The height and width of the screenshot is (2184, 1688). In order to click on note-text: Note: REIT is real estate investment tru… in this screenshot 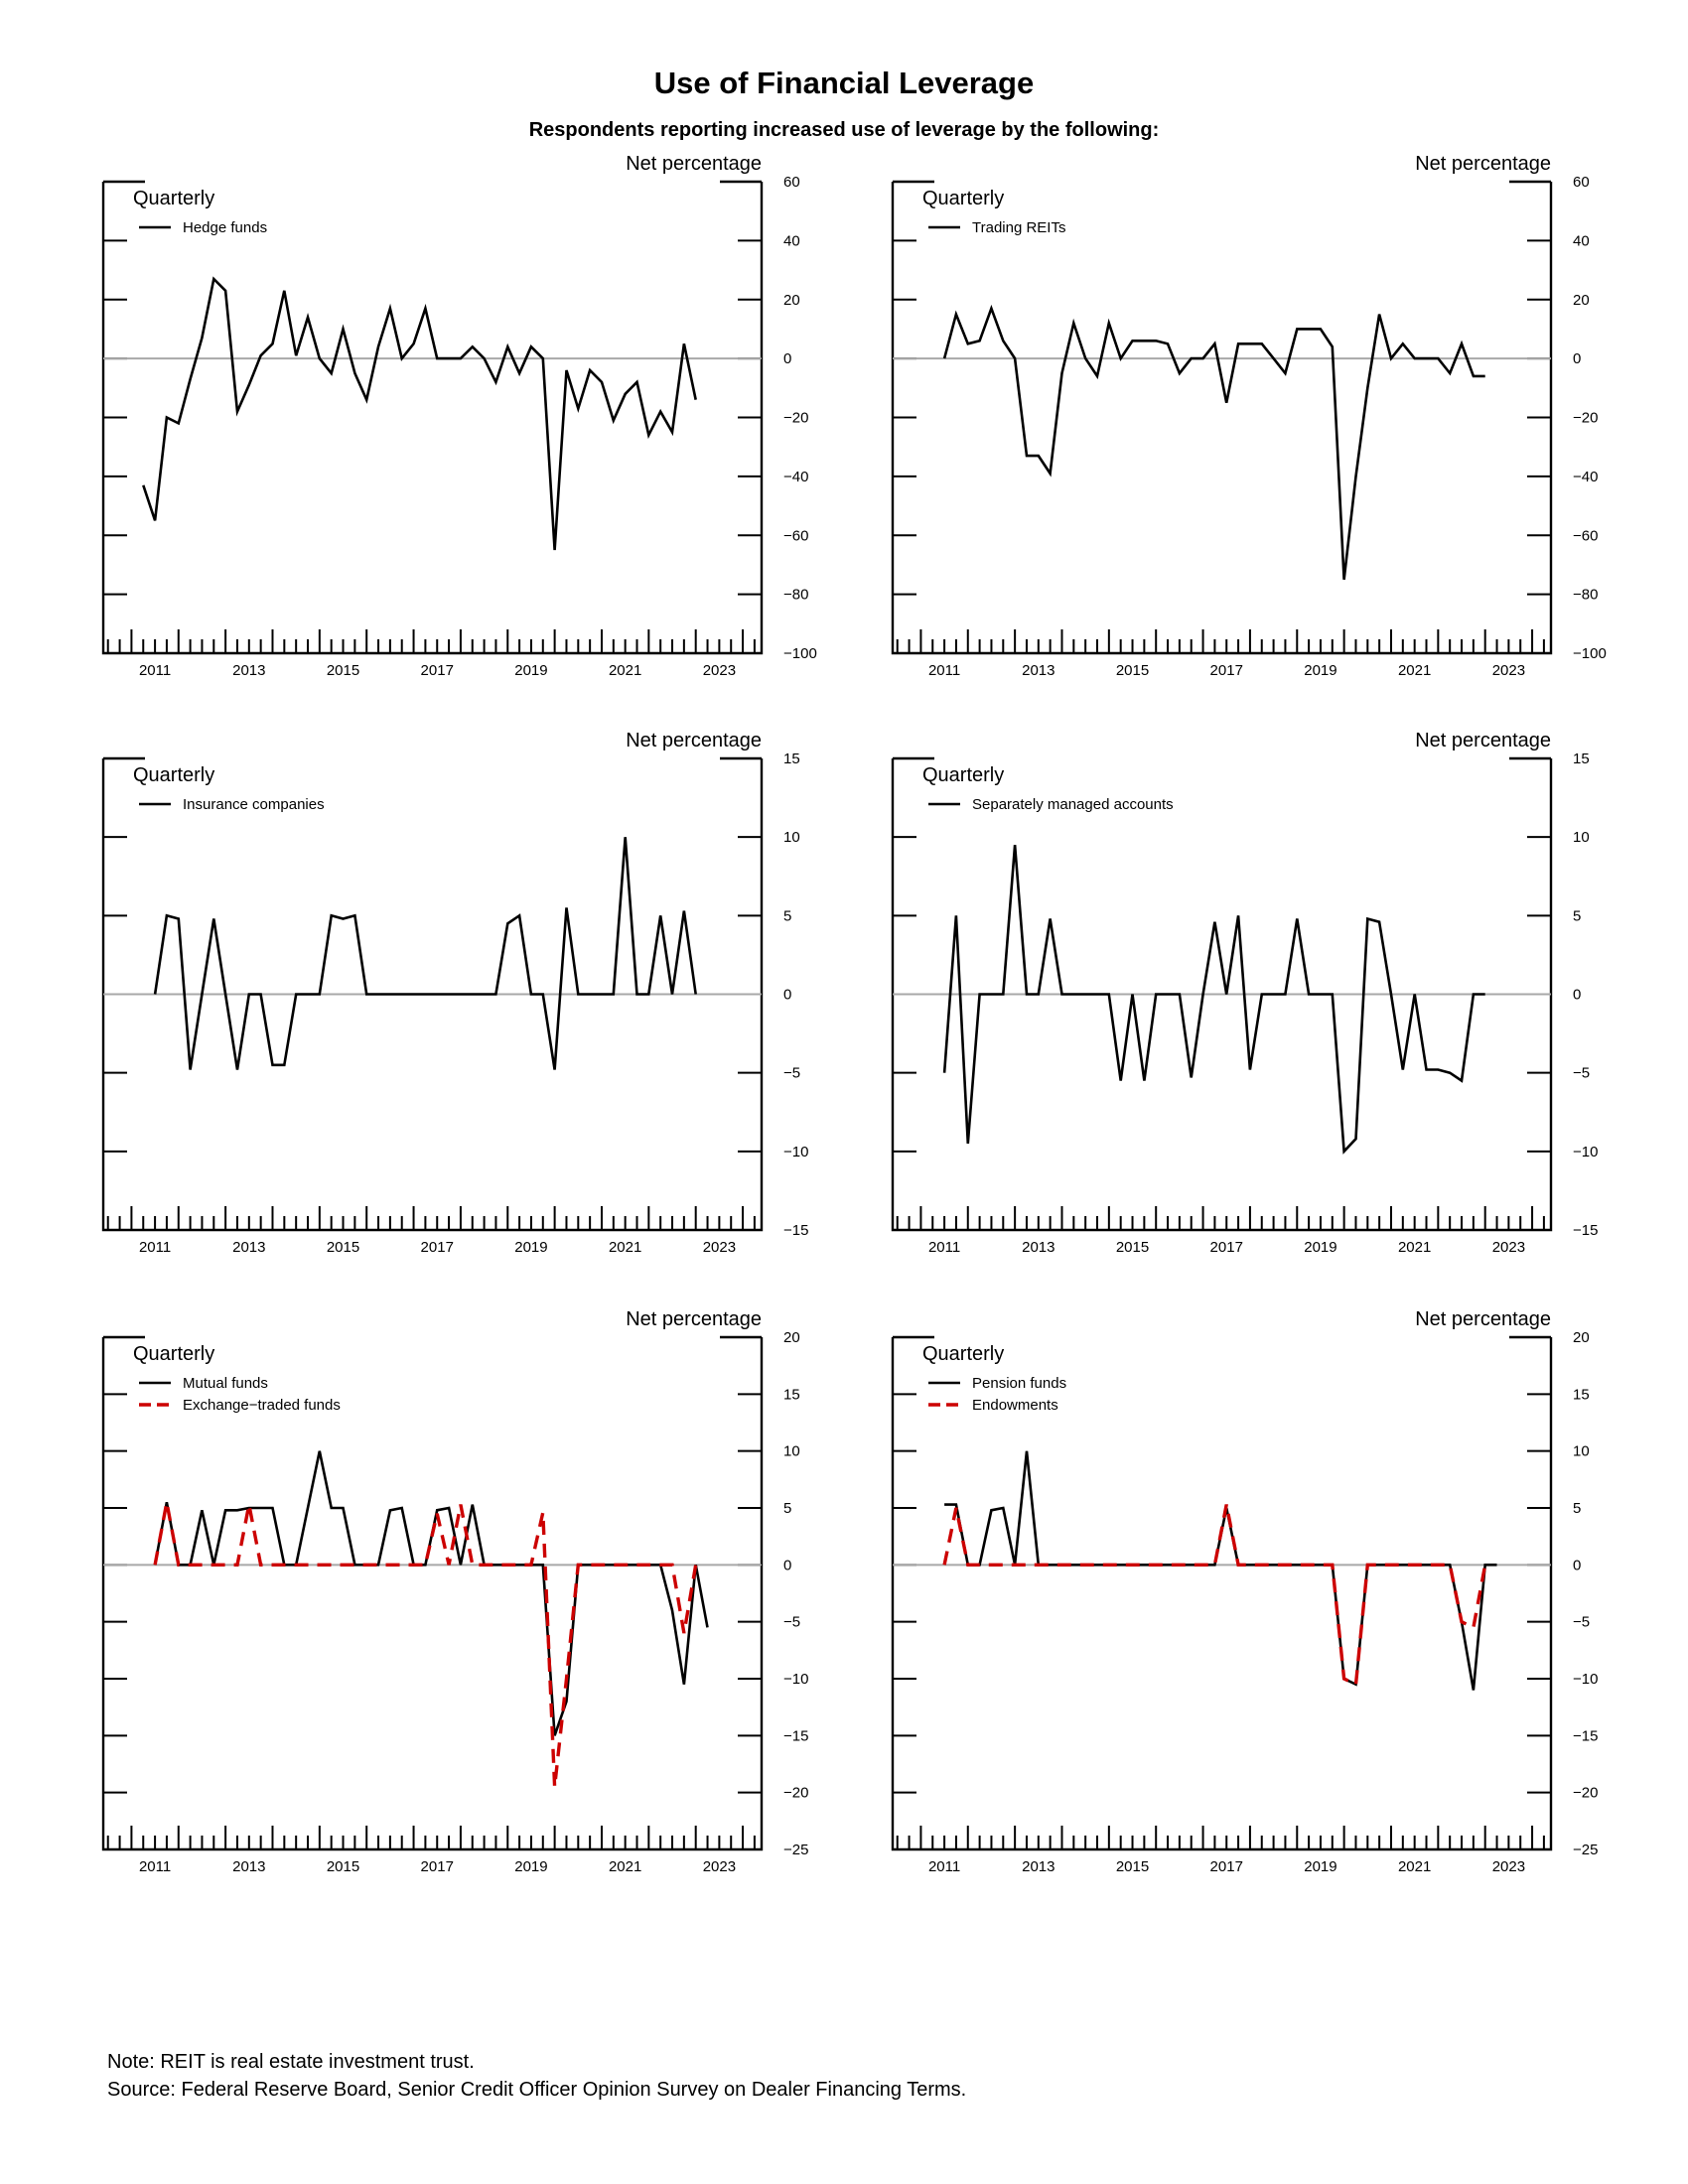, I will do `click(291, 2062)`.